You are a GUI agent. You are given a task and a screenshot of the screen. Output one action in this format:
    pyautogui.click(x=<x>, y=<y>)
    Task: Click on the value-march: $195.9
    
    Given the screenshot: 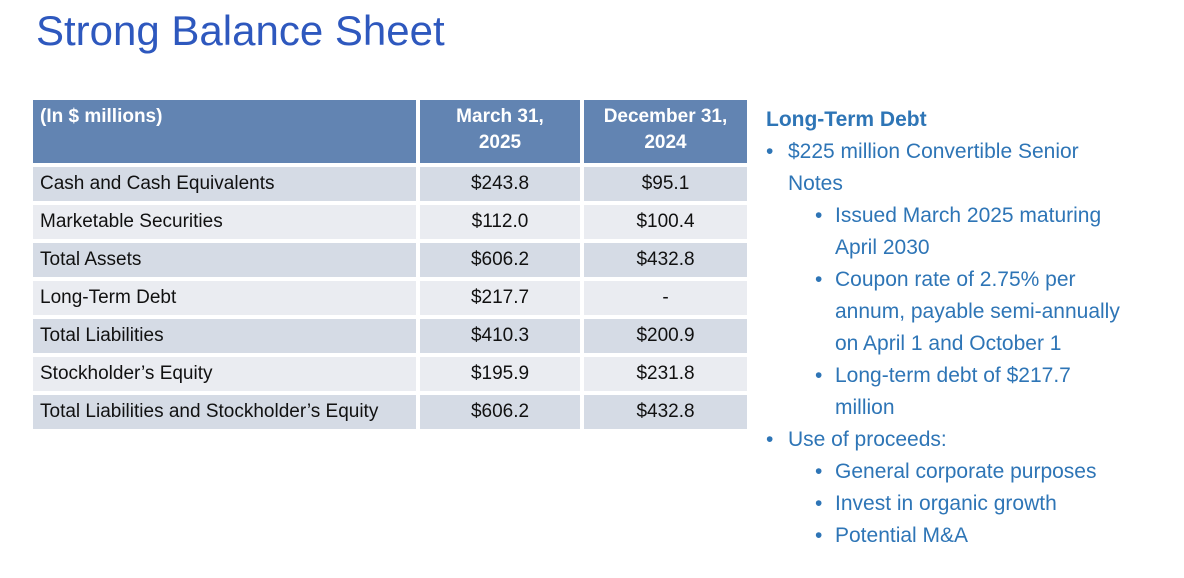 What is the action you would take?
    pyautogui.click(x=500, y=374)
    